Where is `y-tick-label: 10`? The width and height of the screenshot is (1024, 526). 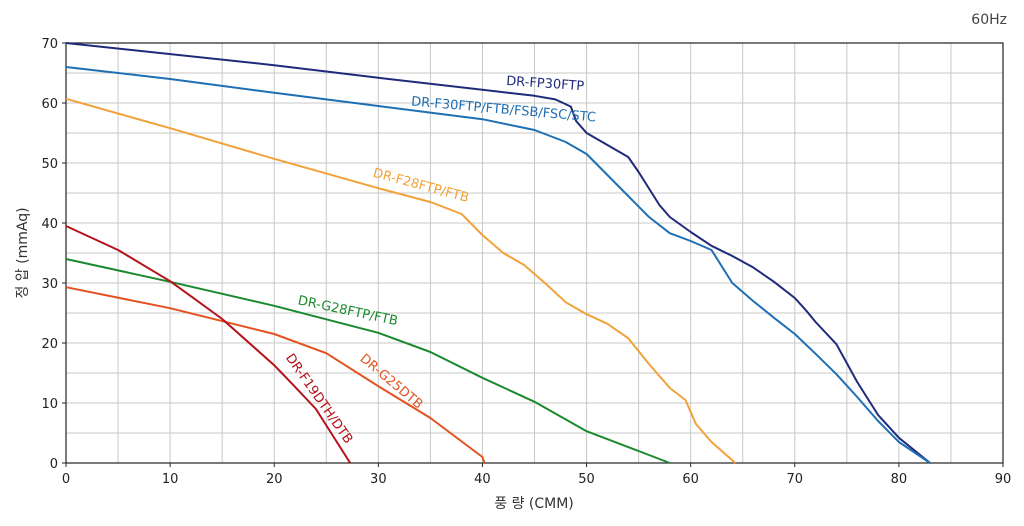
y-tick-label: 10 is located at coordinates (49, 404).